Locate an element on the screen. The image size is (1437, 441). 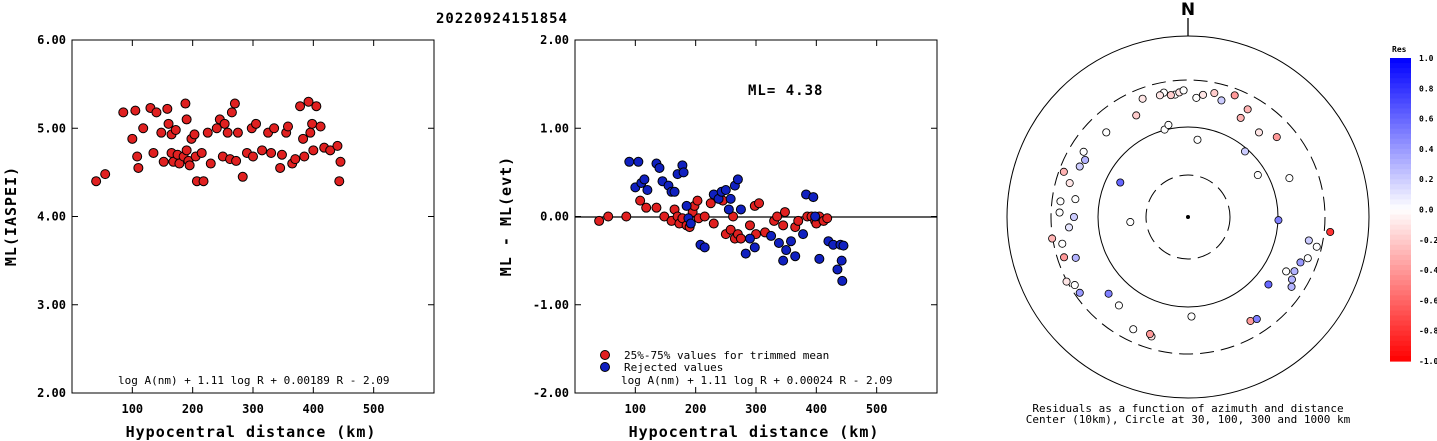
colorbar-tick-label: 0.4 is located at coordinates (1426, 149).